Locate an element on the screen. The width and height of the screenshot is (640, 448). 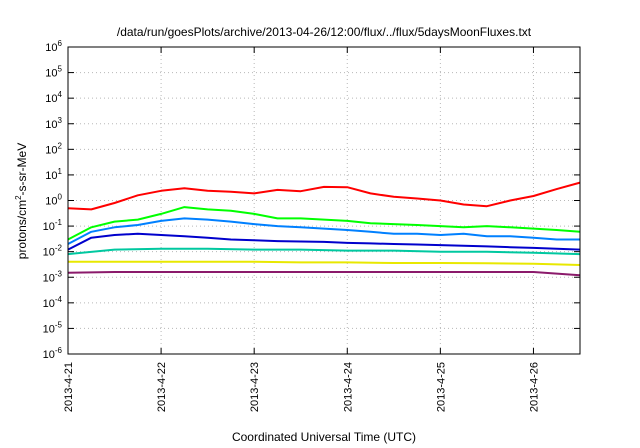
x-tick-label: 2013-4-22 is located at coordinates (162, 387).